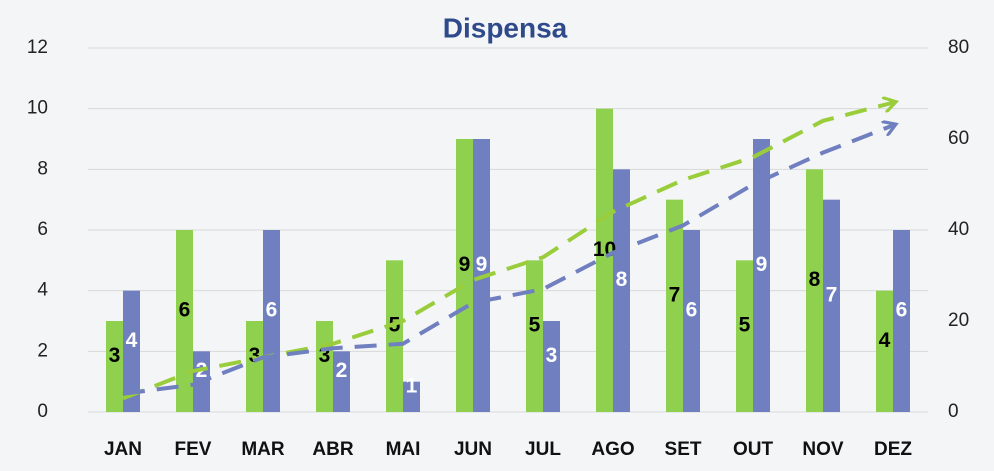 Image resolution: width=994 pixels, height=471 pixels. What do you see at coordinates (412, 385) in the screenshot?
I see `data-label: 1` at bounding box center [412, 385].